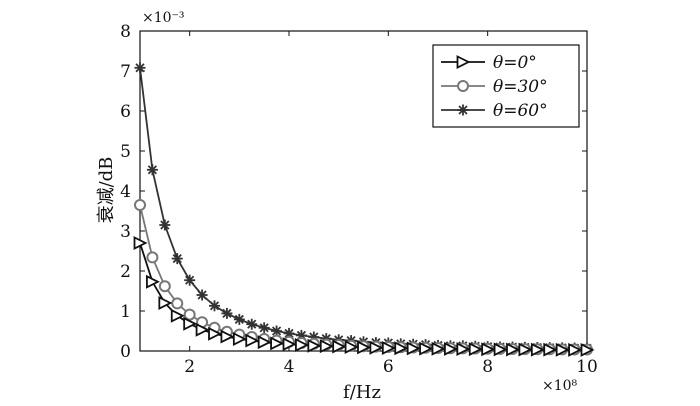  What do you see at coordinates (289, 367) in the screenshot?
I see `x-tick-label: 4` at bounding box center [289, 367].